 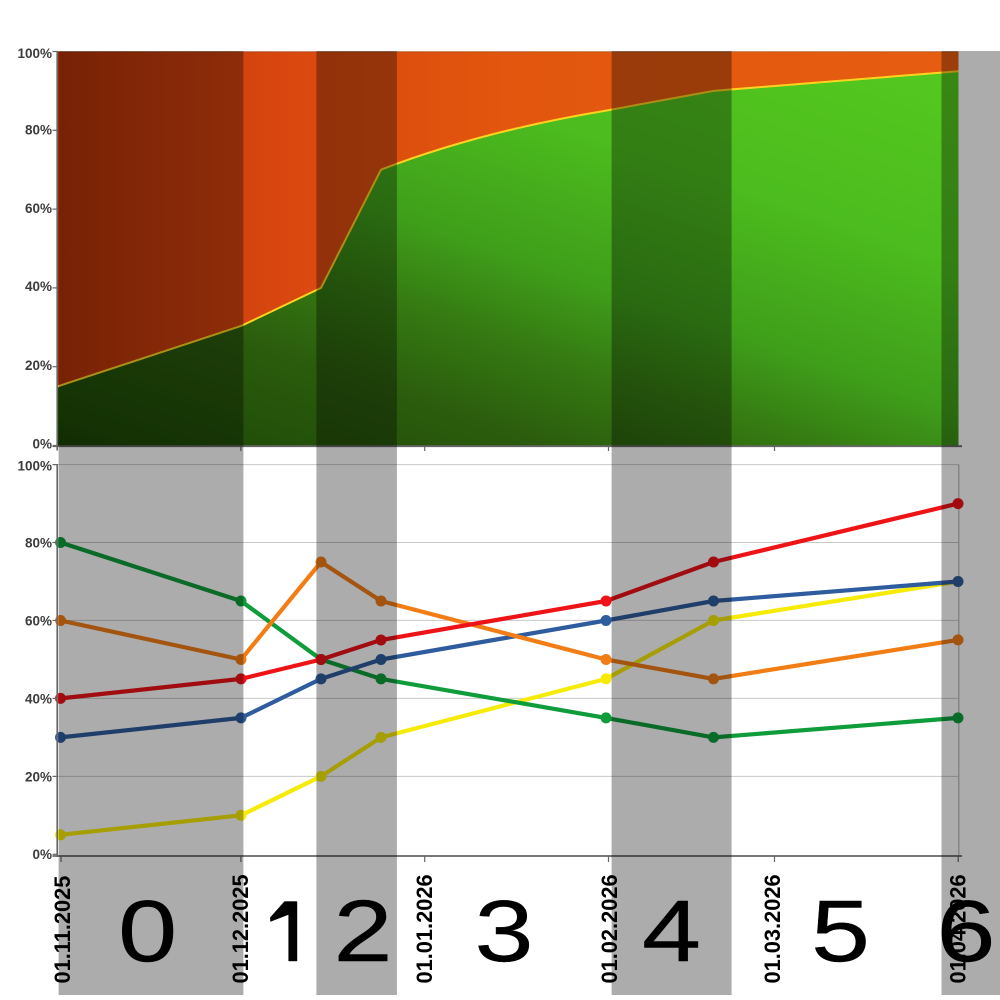 What do you see at coordinates (62, 930) in the screenshot?
I see `svg-text: 01.11.2025` at bounding box center [62, 930].